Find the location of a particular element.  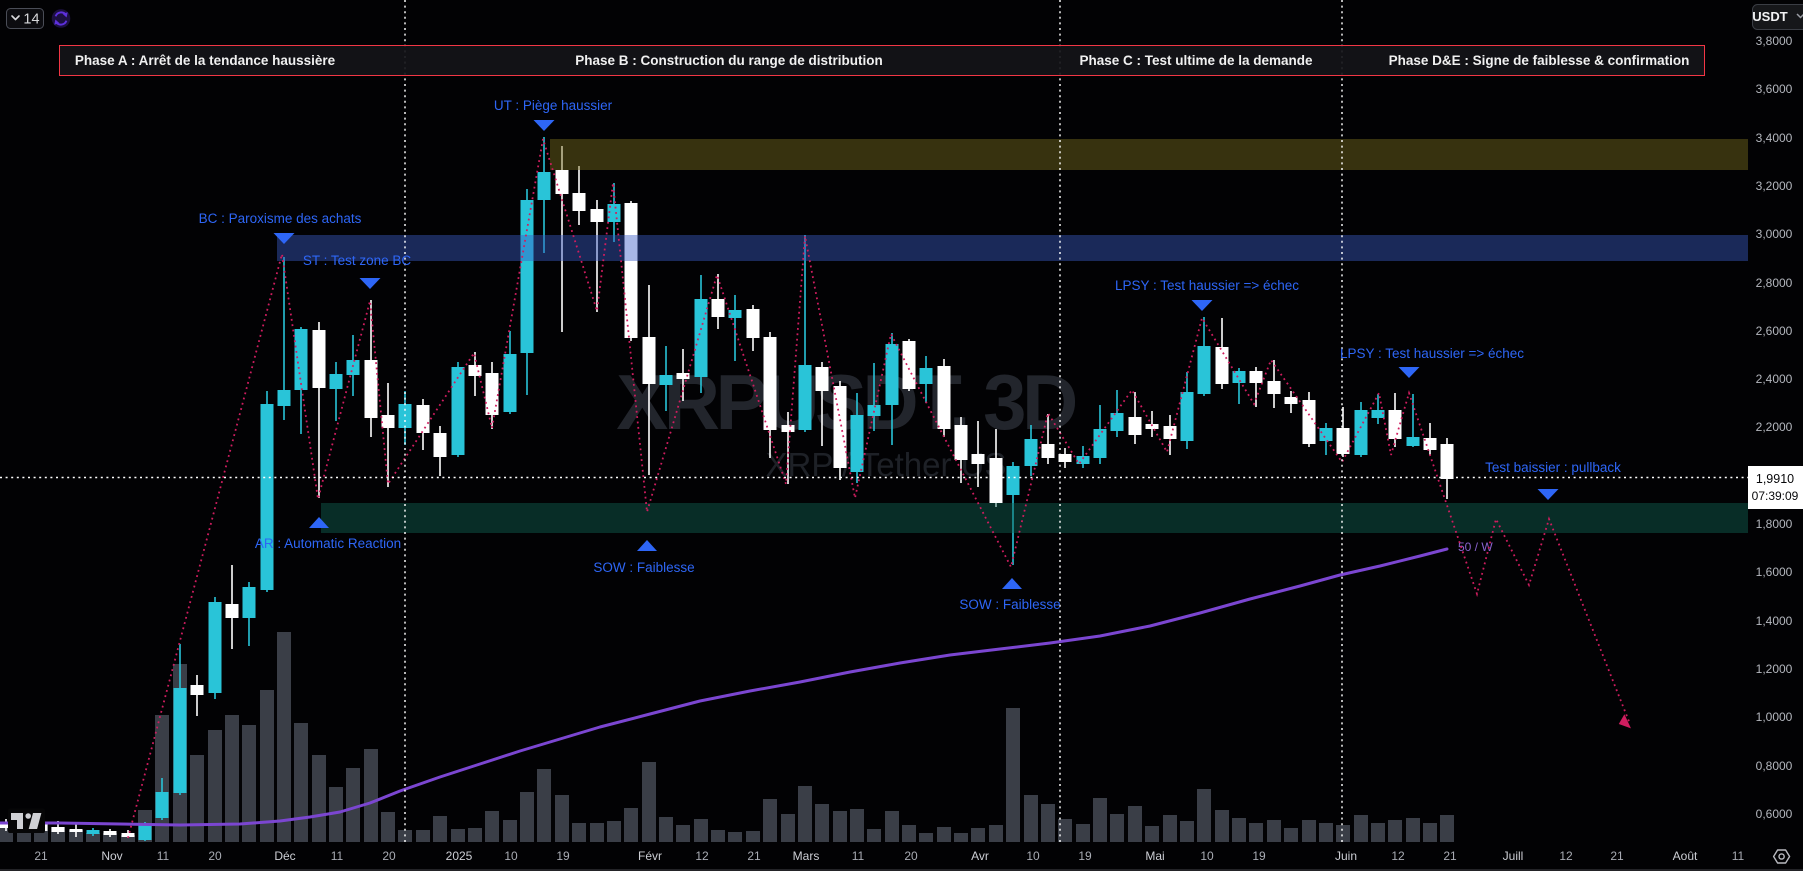

svg-text: 2,8000 is located at coordinates (1774, 283).